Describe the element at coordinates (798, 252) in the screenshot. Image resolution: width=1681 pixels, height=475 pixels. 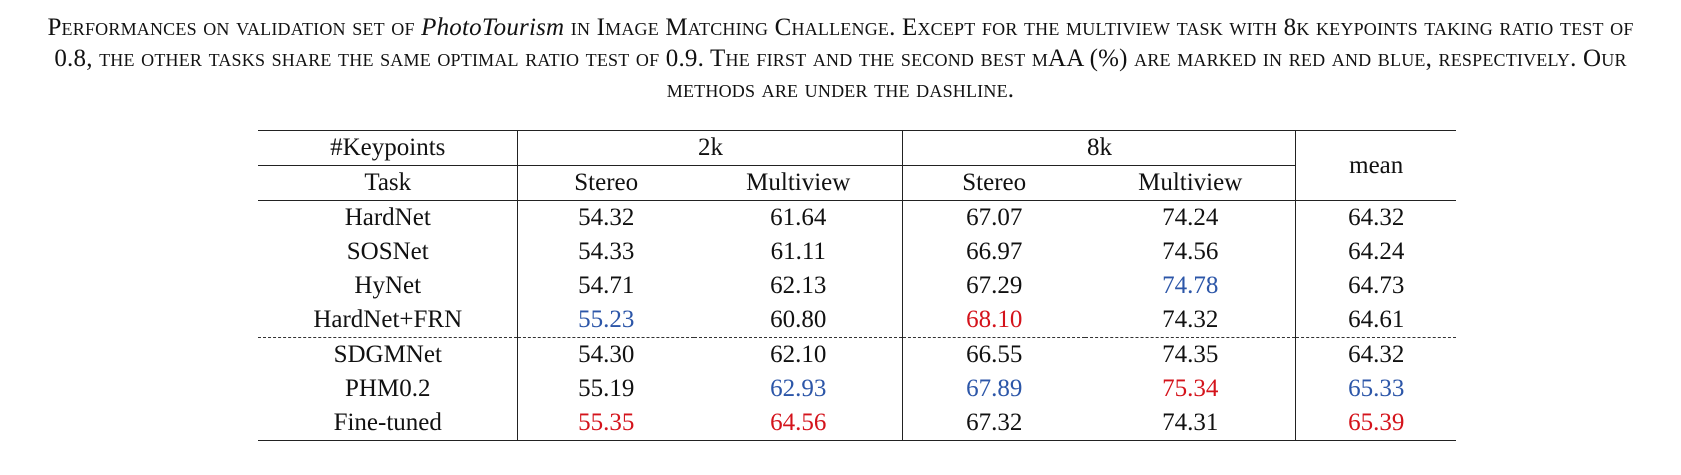
I see `value-cell: 61.11` at that location.